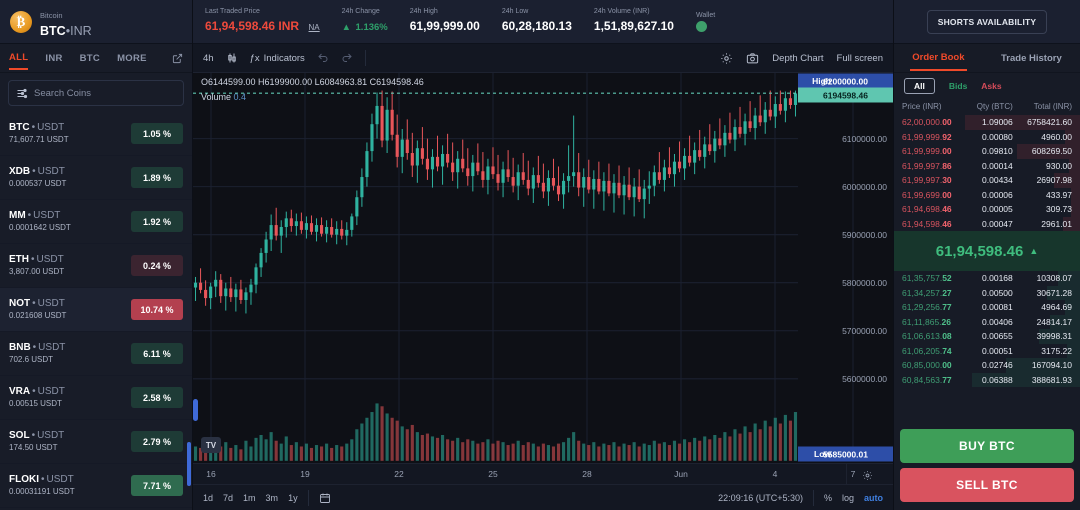  I want to click on fullscreen-button: Full screen, so click(859, 58).